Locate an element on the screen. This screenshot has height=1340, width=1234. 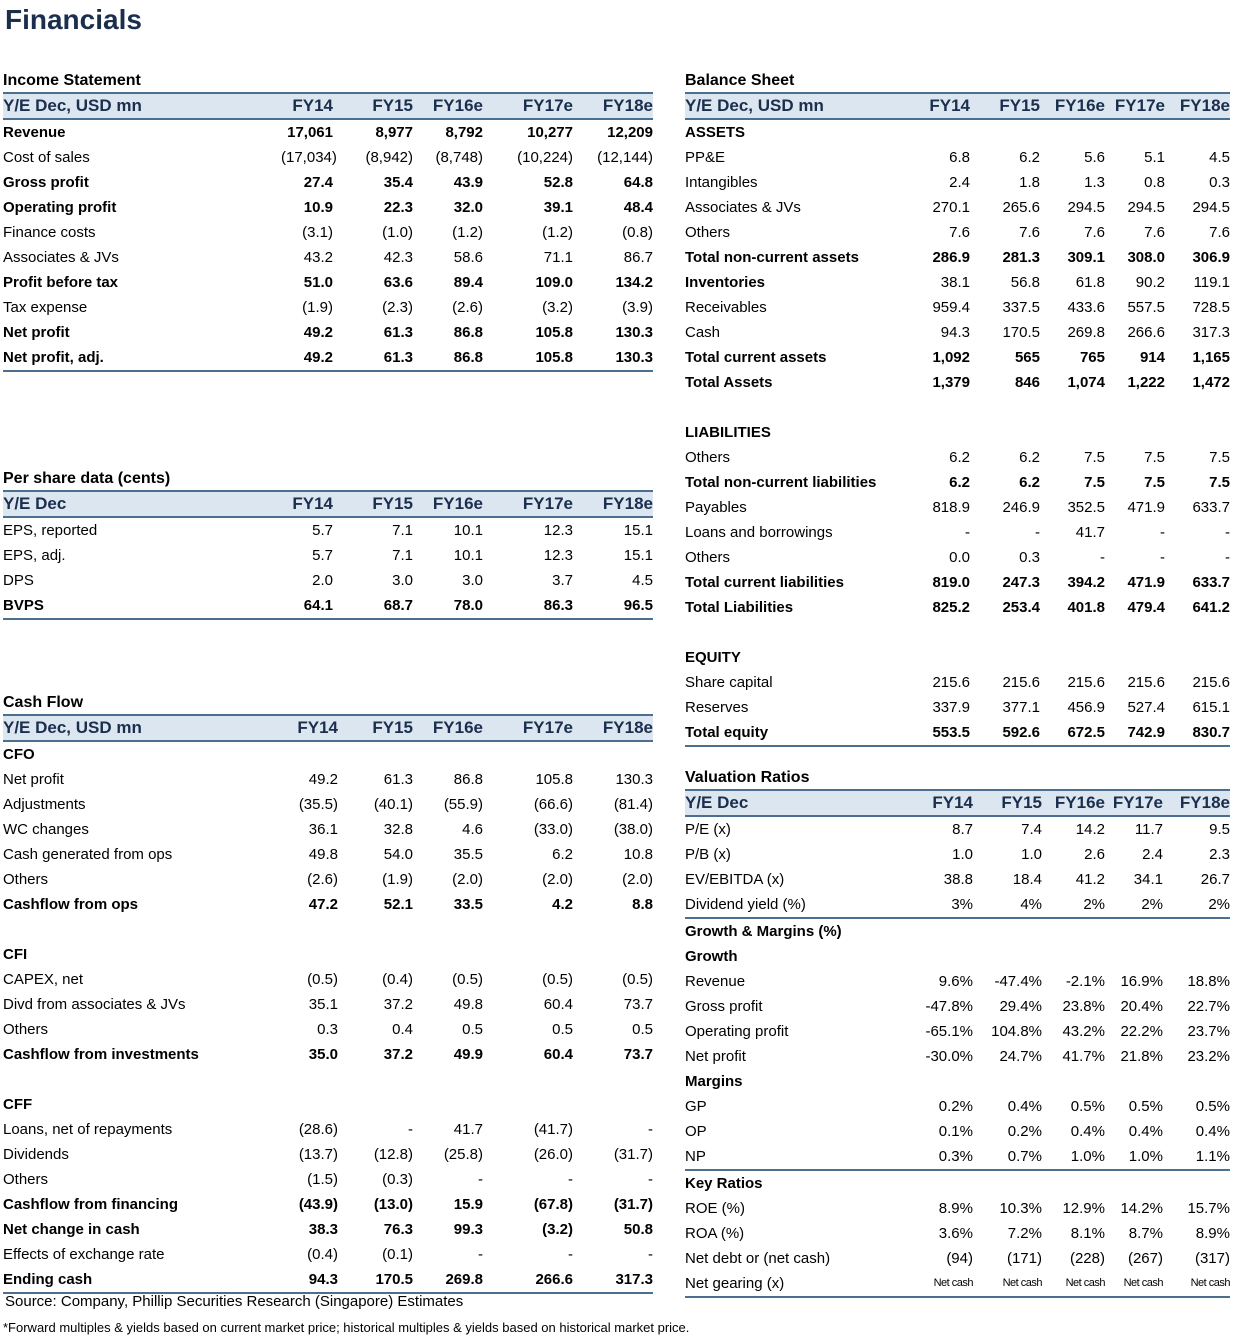
row-value: 86.8 is located at coordinates (468, 332).